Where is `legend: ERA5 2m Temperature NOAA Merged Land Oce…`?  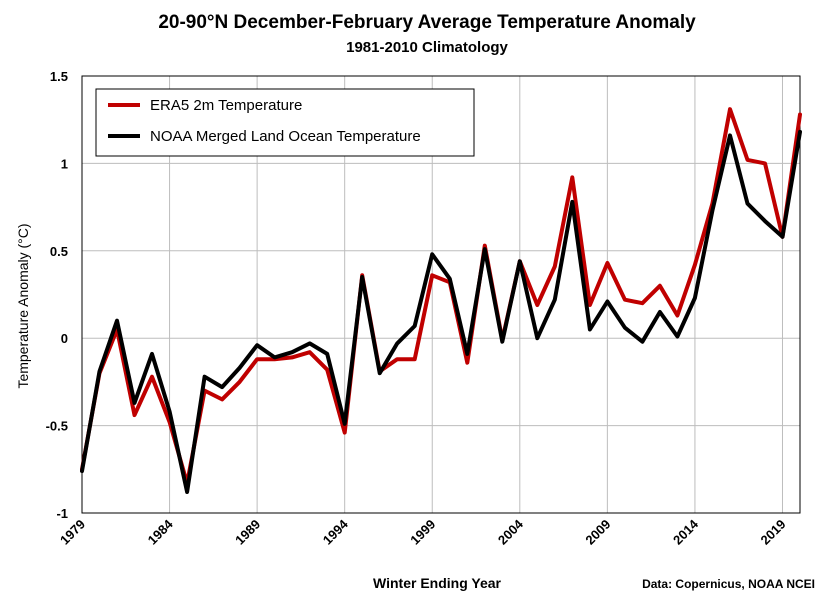 legend: ERA5 2m Temperature NOAA Merged Land Oce… is located at coordinates (285, 122).